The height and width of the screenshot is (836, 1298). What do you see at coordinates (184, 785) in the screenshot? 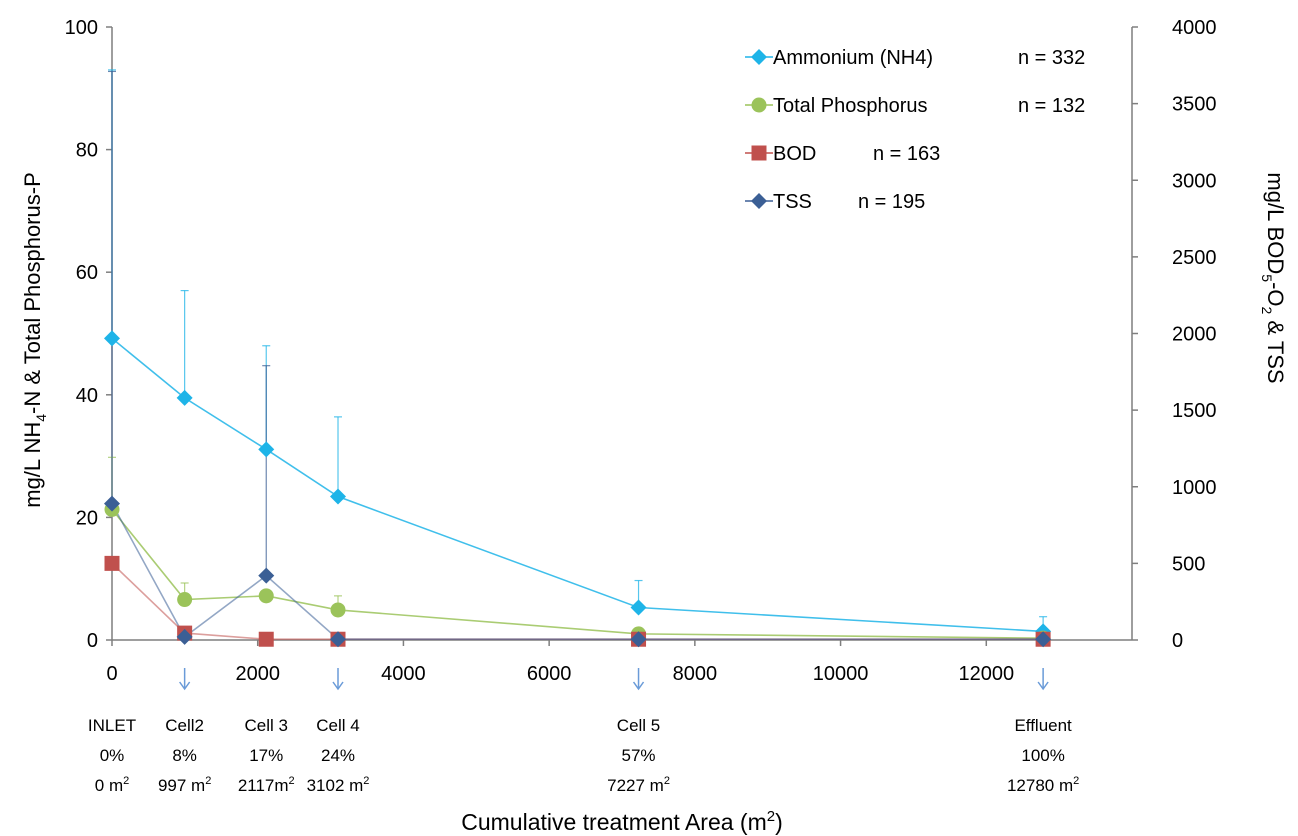
I see `cell-area-cell2: 997 m2` at bounding box center [184, 785].